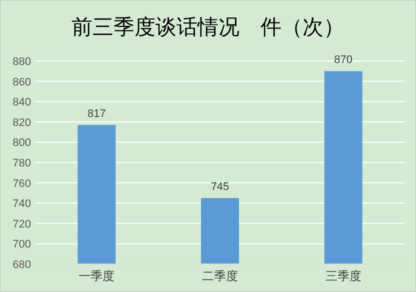 The image size is (416, 292). Describe the element at coordinates (96, 276) in the screenshot. I see `x-tick-label: 一季度` at that location.